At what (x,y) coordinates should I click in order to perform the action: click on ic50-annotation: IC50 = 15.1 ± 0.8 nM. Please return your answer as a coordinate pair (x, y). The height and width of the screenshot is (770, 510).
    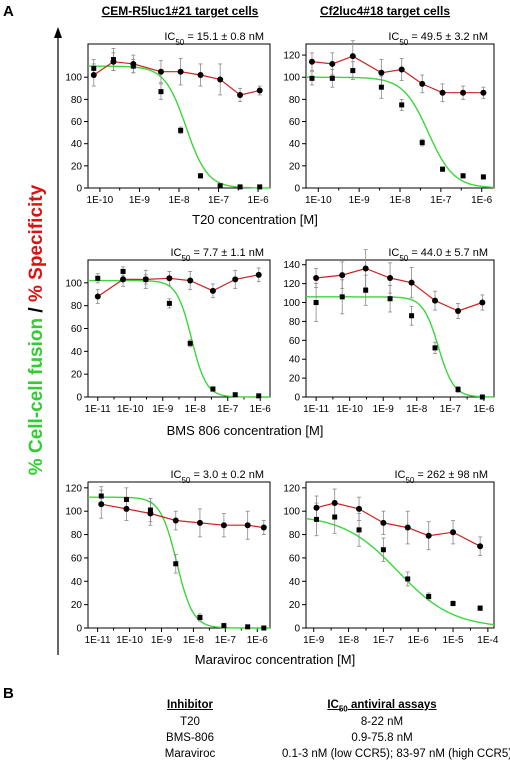
    Looking at the image, I should click on (214, 39).